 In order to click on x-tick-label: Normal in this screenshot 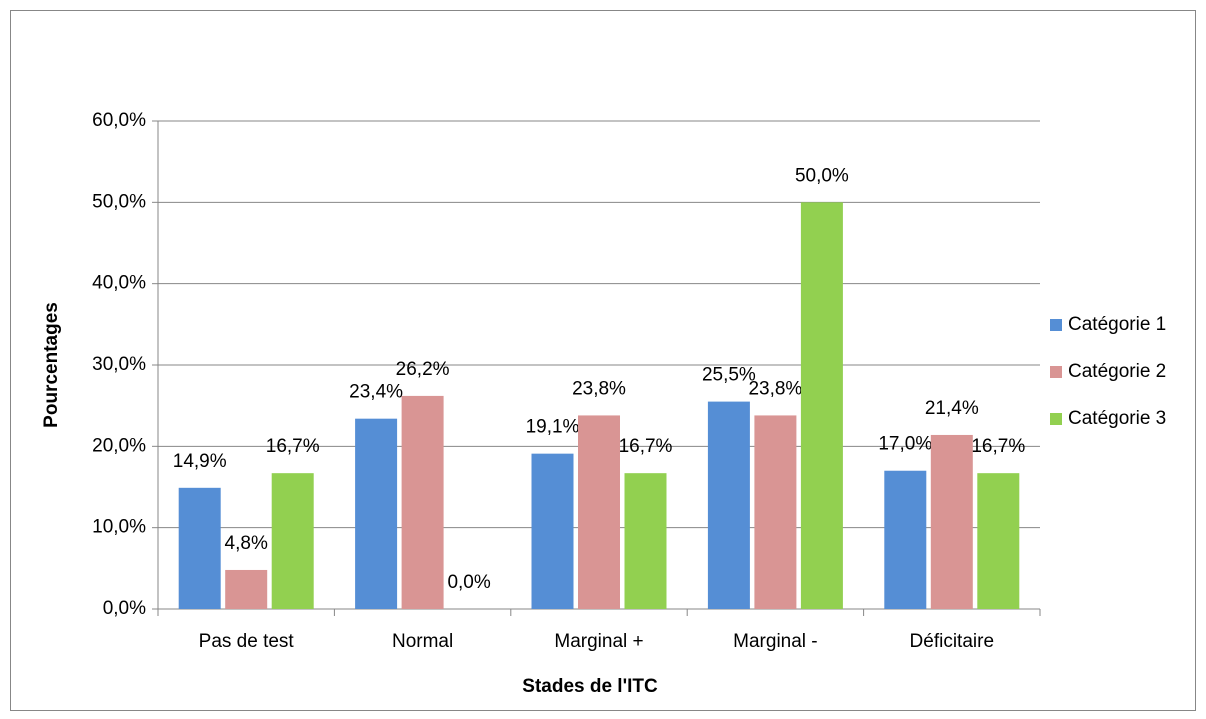, I will do `click(422, 641)`.